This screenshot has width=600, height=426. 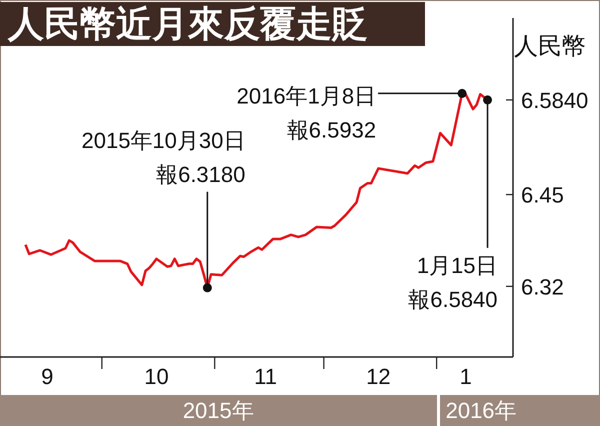 What do you see at coordinates (542, 195) in the screenshot?
I see `y-tick-label: 6.45` at bounding box center [542, 195].